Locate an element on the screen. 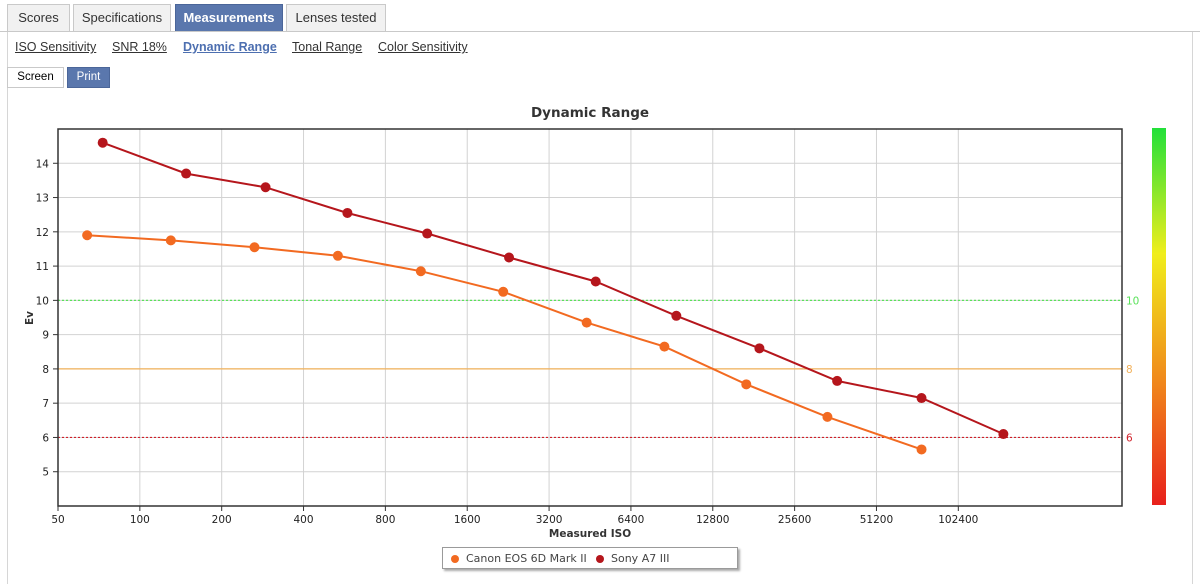 The height and width of the screenshot is (584, 1200). x-tick-label: 400 is located at coordinates (304, 520).